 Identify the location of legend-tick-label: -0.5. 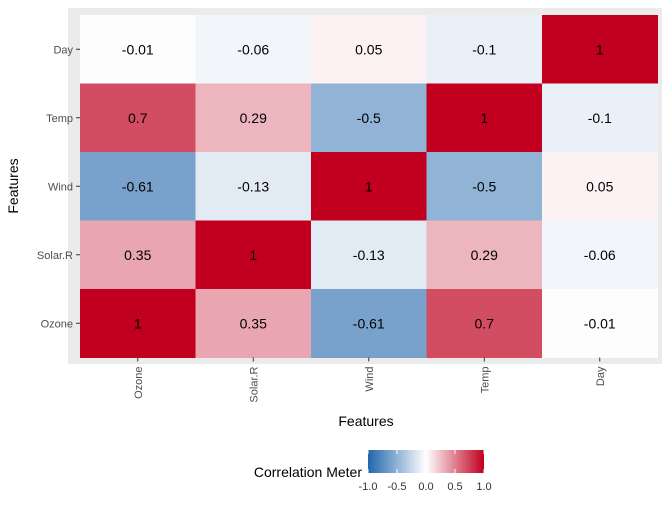
(397, 487).